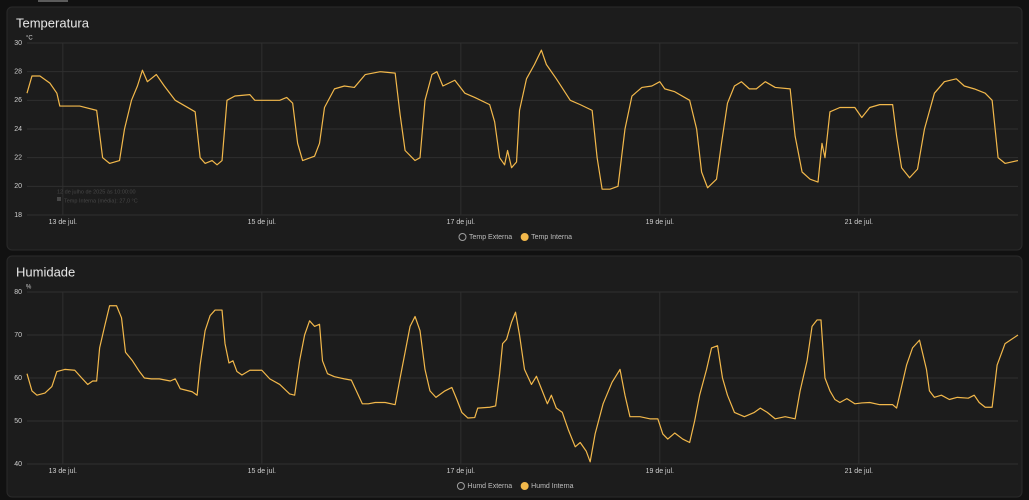 The height and width of the screenshot is (500, 1029). Describe the element at coordinates (18, 129) in the screenshot. I see `y-tick-label: 24` at that location.